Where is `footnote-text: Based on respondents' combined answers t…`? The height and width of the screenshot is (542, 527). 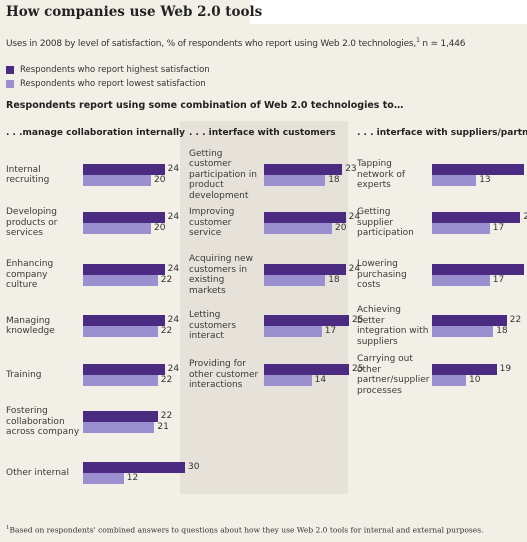
footnote-text: Based on respondents' combined answers t… is located at coordinates (246, 530).